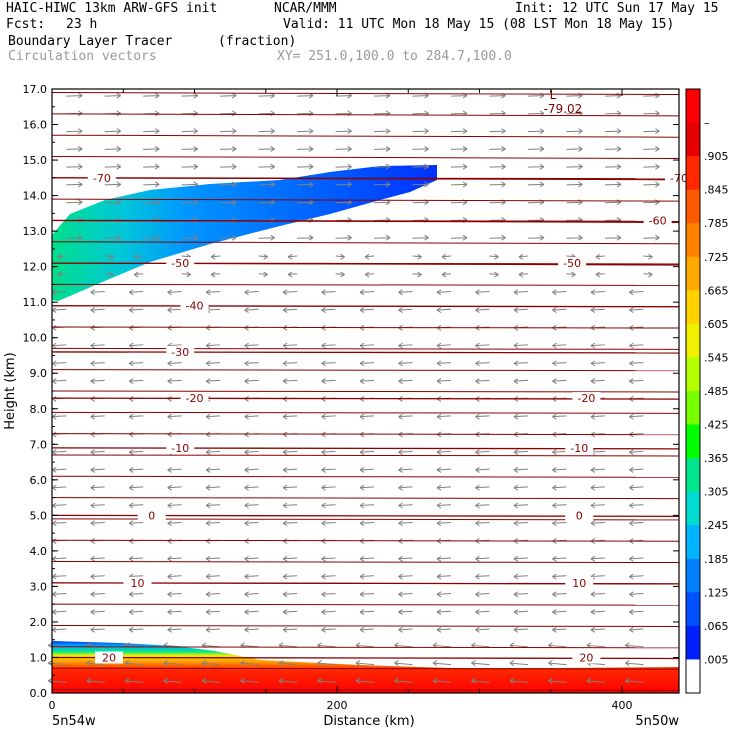  Describe the element at coordinates (572, 263) in the screenshot. I see `contour-label: -50` at that location.